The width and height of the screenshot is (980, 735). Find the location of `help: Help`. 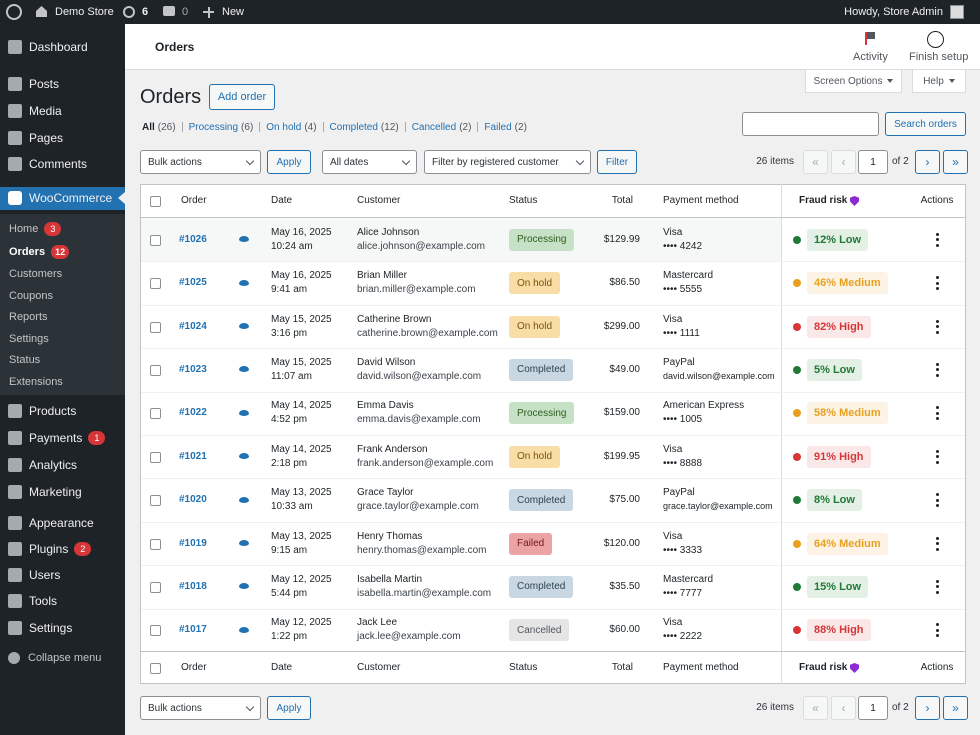

help: Help is located at coordinates (939, 81).